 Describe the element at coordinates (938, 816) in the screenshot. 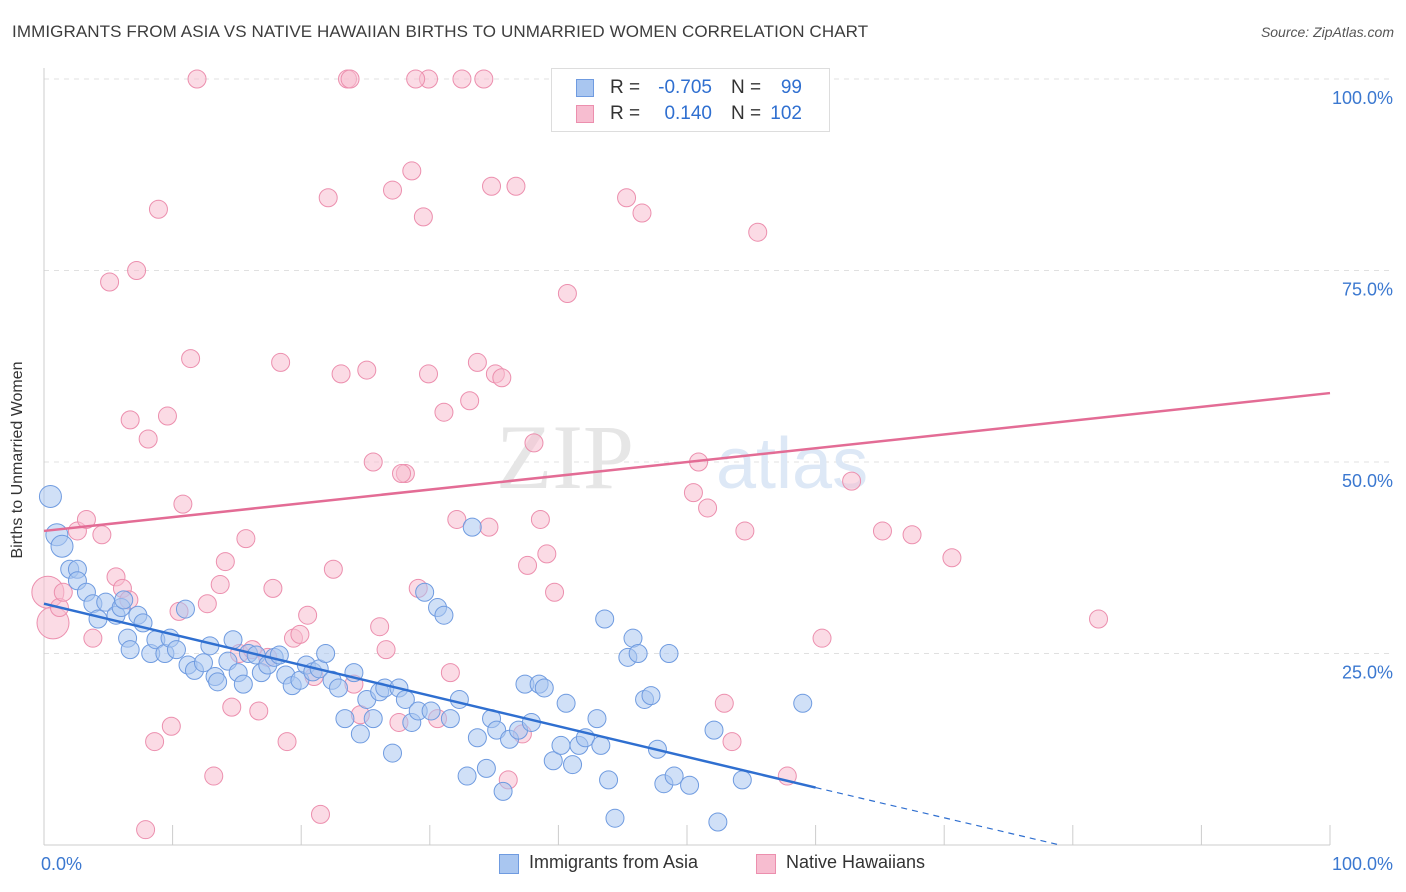

I see `trend-line-asia-extension` at that location.